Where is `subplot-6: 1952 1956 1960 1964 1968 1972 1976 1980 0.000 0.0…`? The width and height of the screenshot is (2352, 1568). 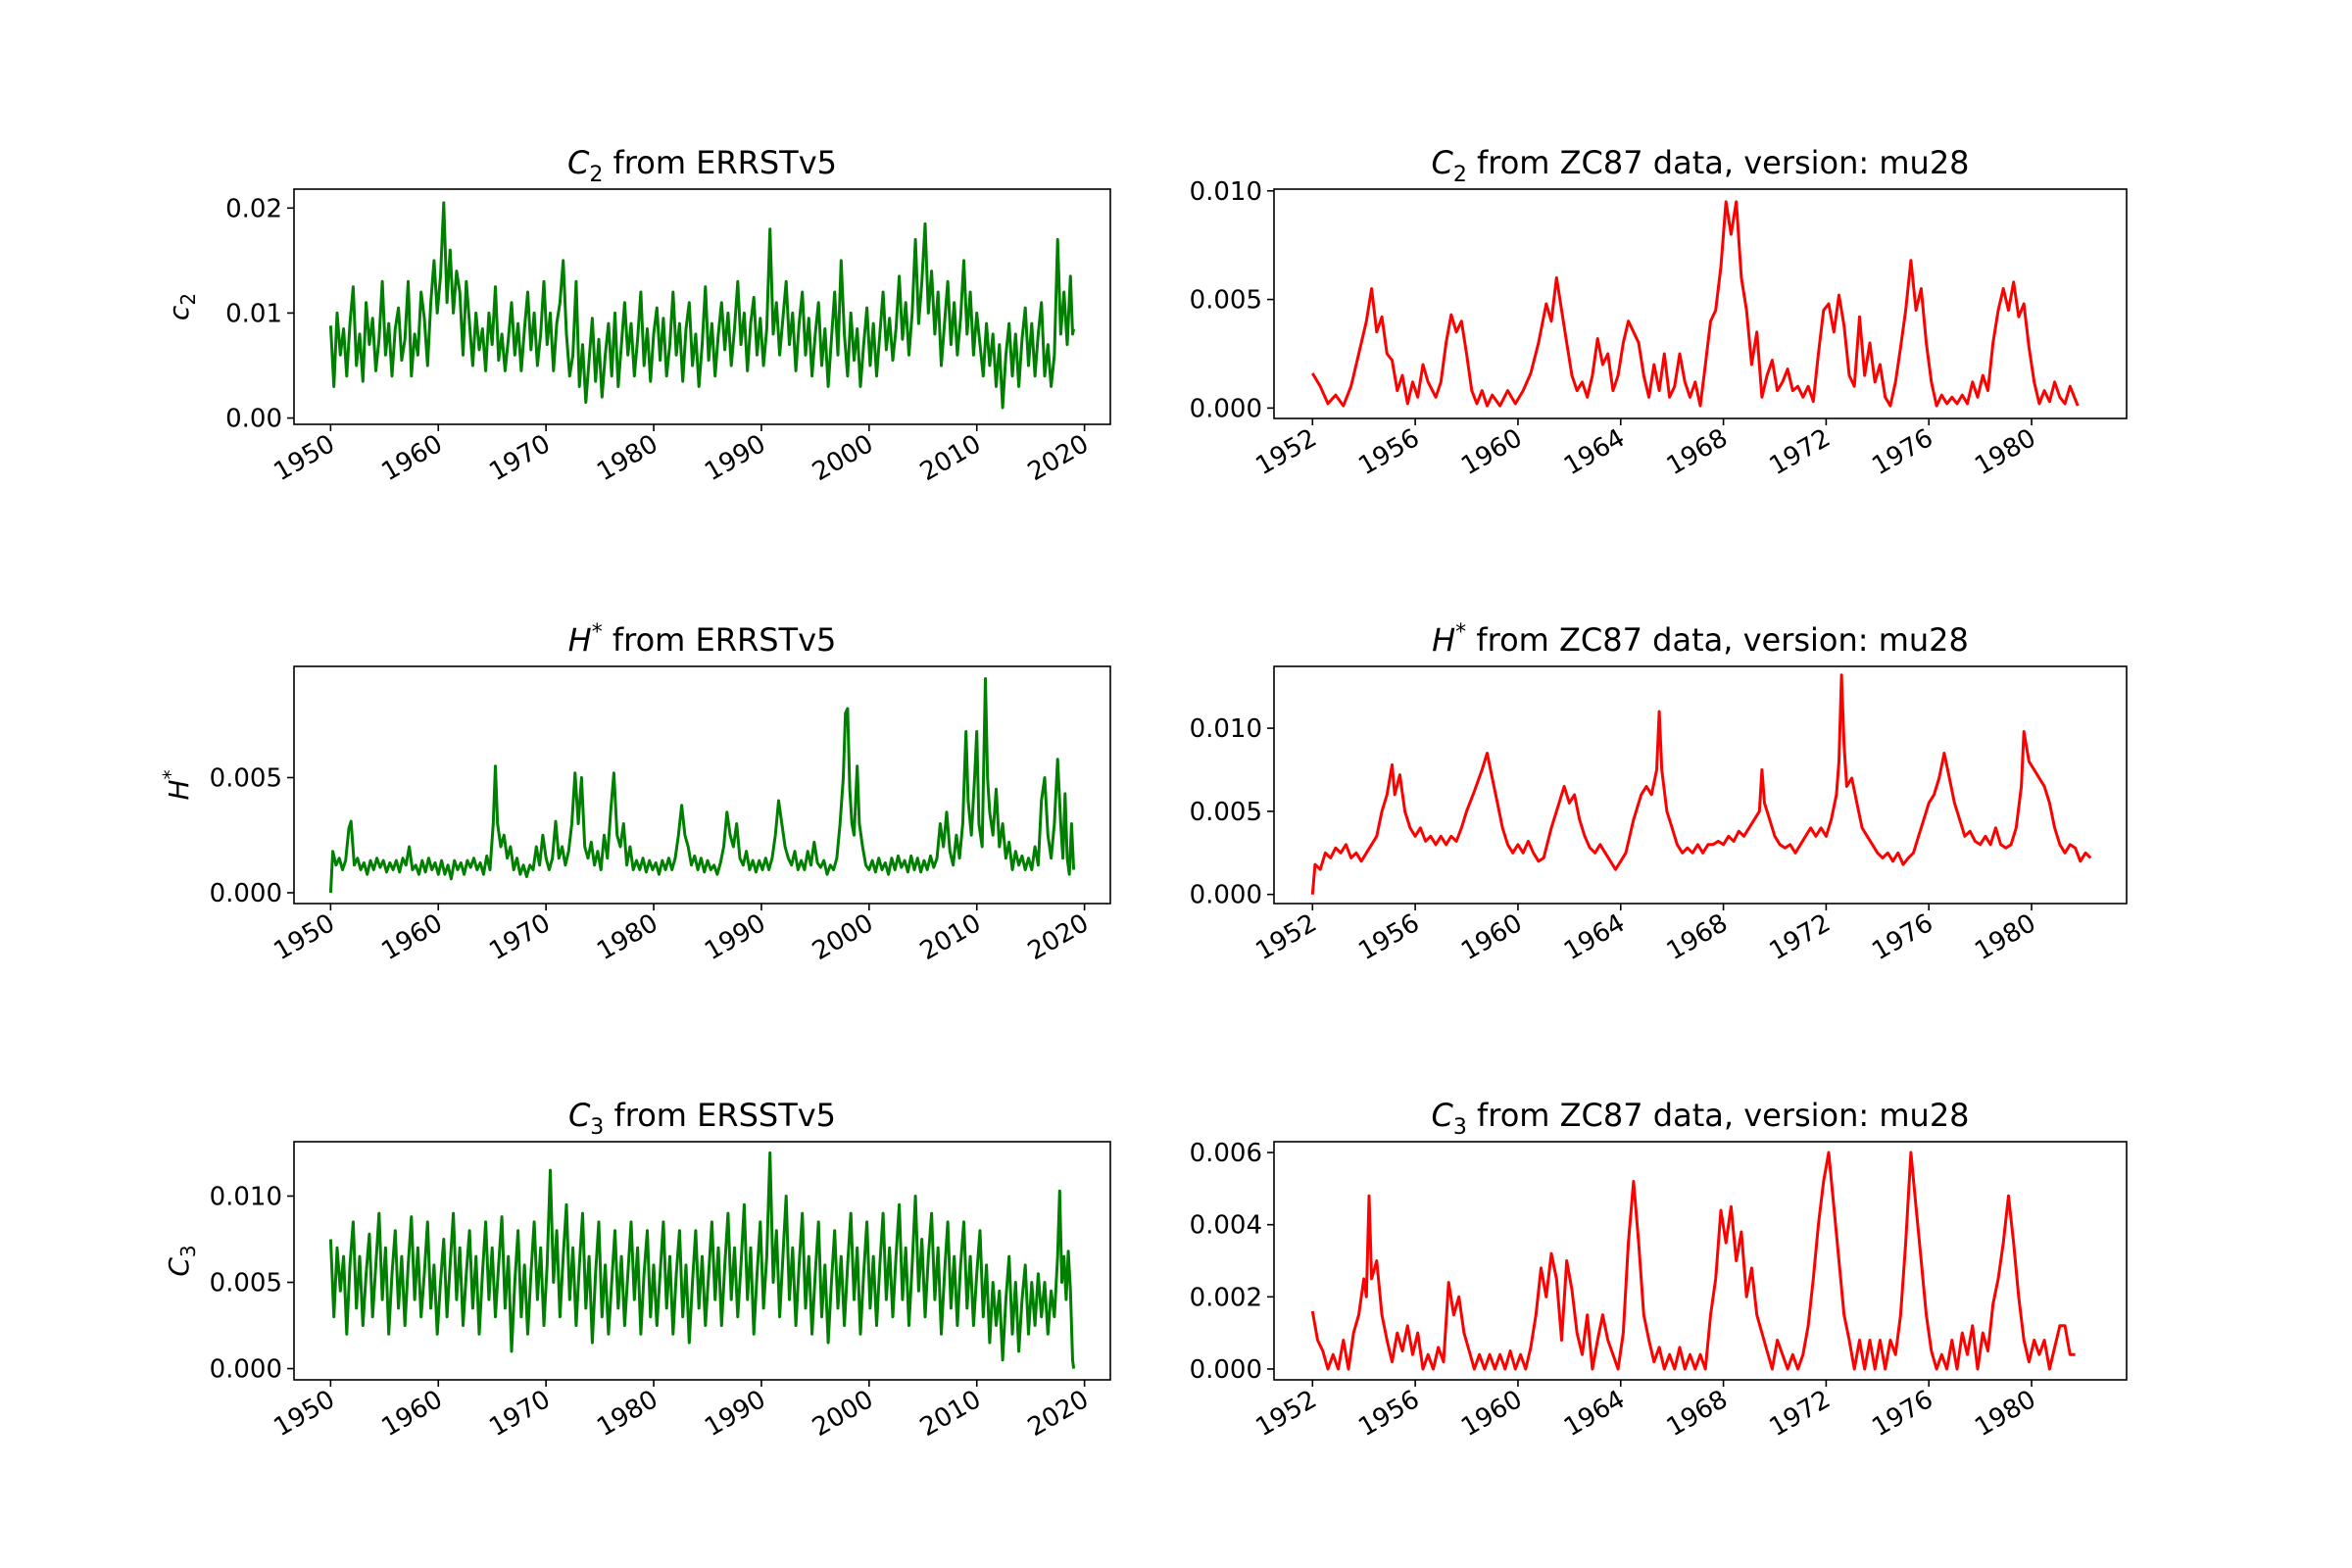 subplot-6: 1952 1956 1960 1964 1968 1972 1976 1980 0.000 0.0… is located at coordinates (1659, 1270).